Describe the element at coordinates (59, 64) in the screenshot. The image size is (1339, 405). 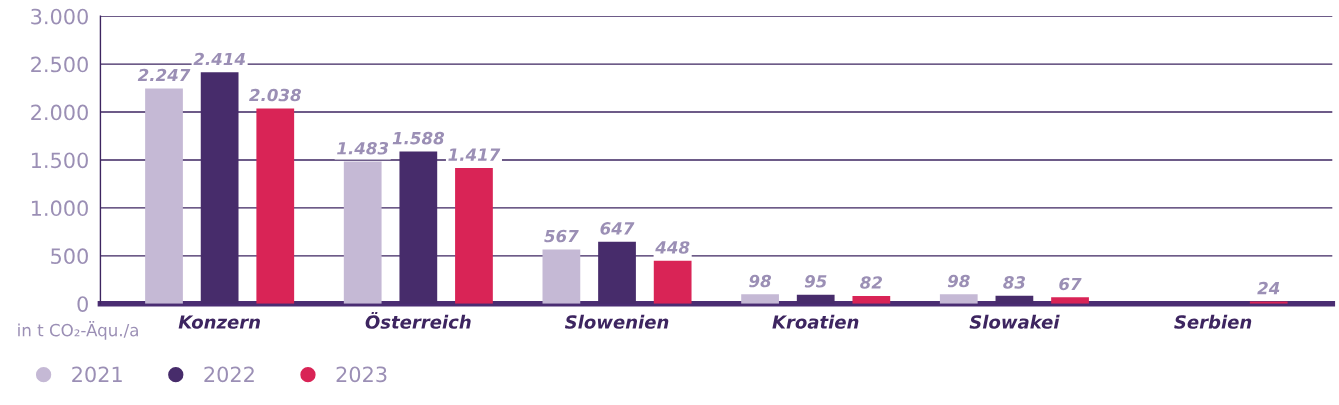
I see `y-tick-label: 2.500` at that location.